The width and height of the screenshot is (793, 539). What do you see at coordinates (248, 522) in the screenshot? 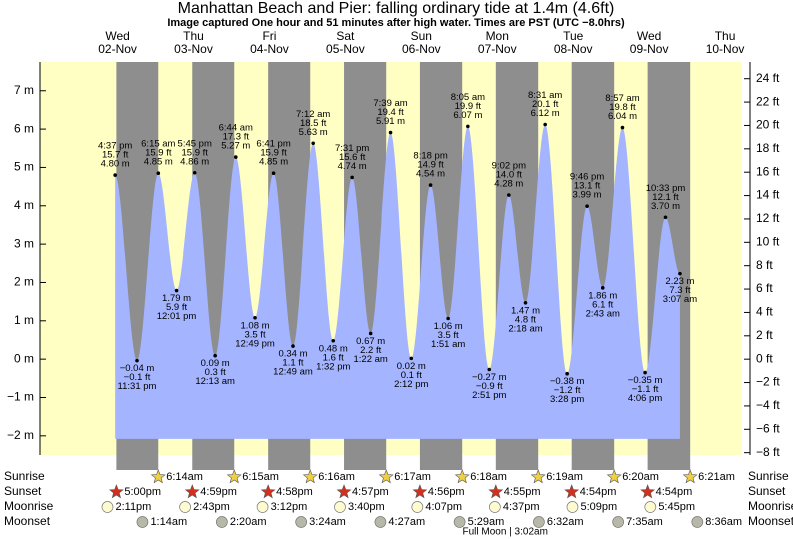
I see `row-time: 2:20am` at bounding box center [248, 522].